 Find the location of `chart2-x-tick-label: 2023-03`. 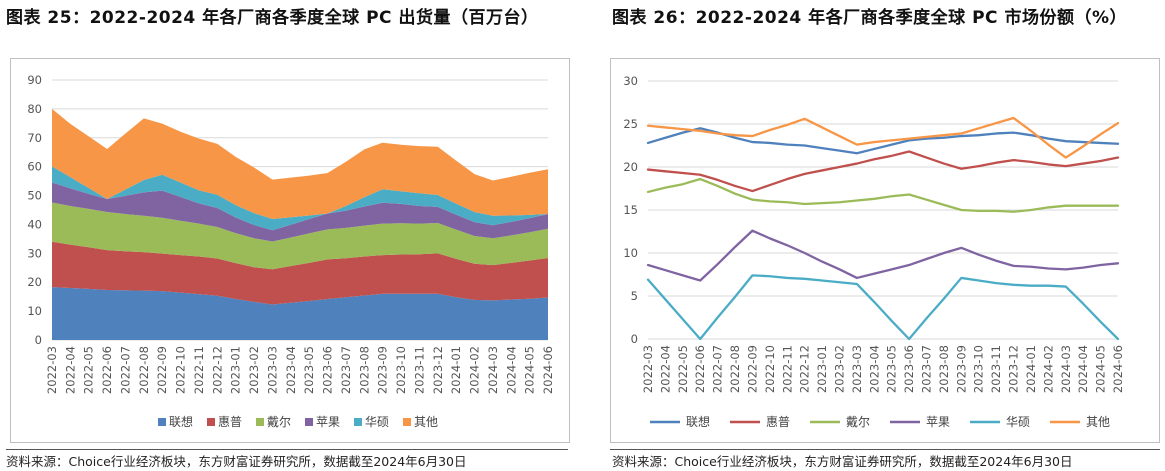

chart2-x-tick-label: 2023-03 is located at coordinates (857, 369).